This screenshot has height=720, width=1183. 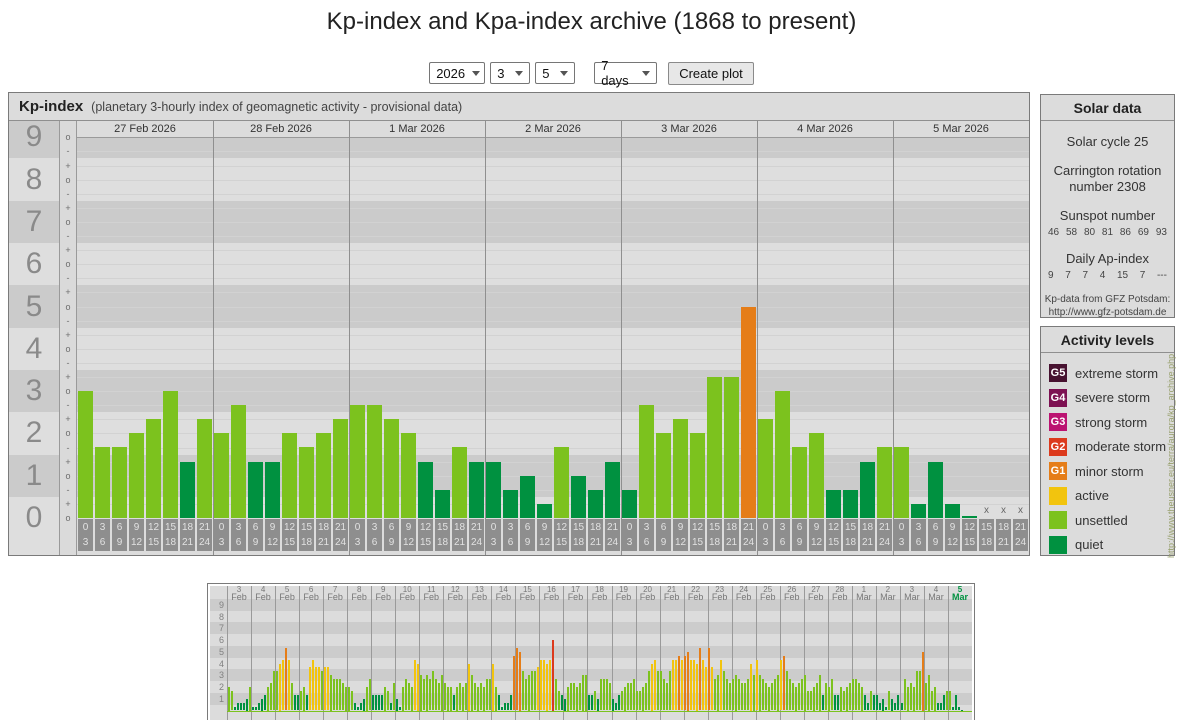 What do you see at coordinates (1058, 446) in the screenshot?
I see `legend-swatch-icon: G2` at bounding box center [1058, 446].